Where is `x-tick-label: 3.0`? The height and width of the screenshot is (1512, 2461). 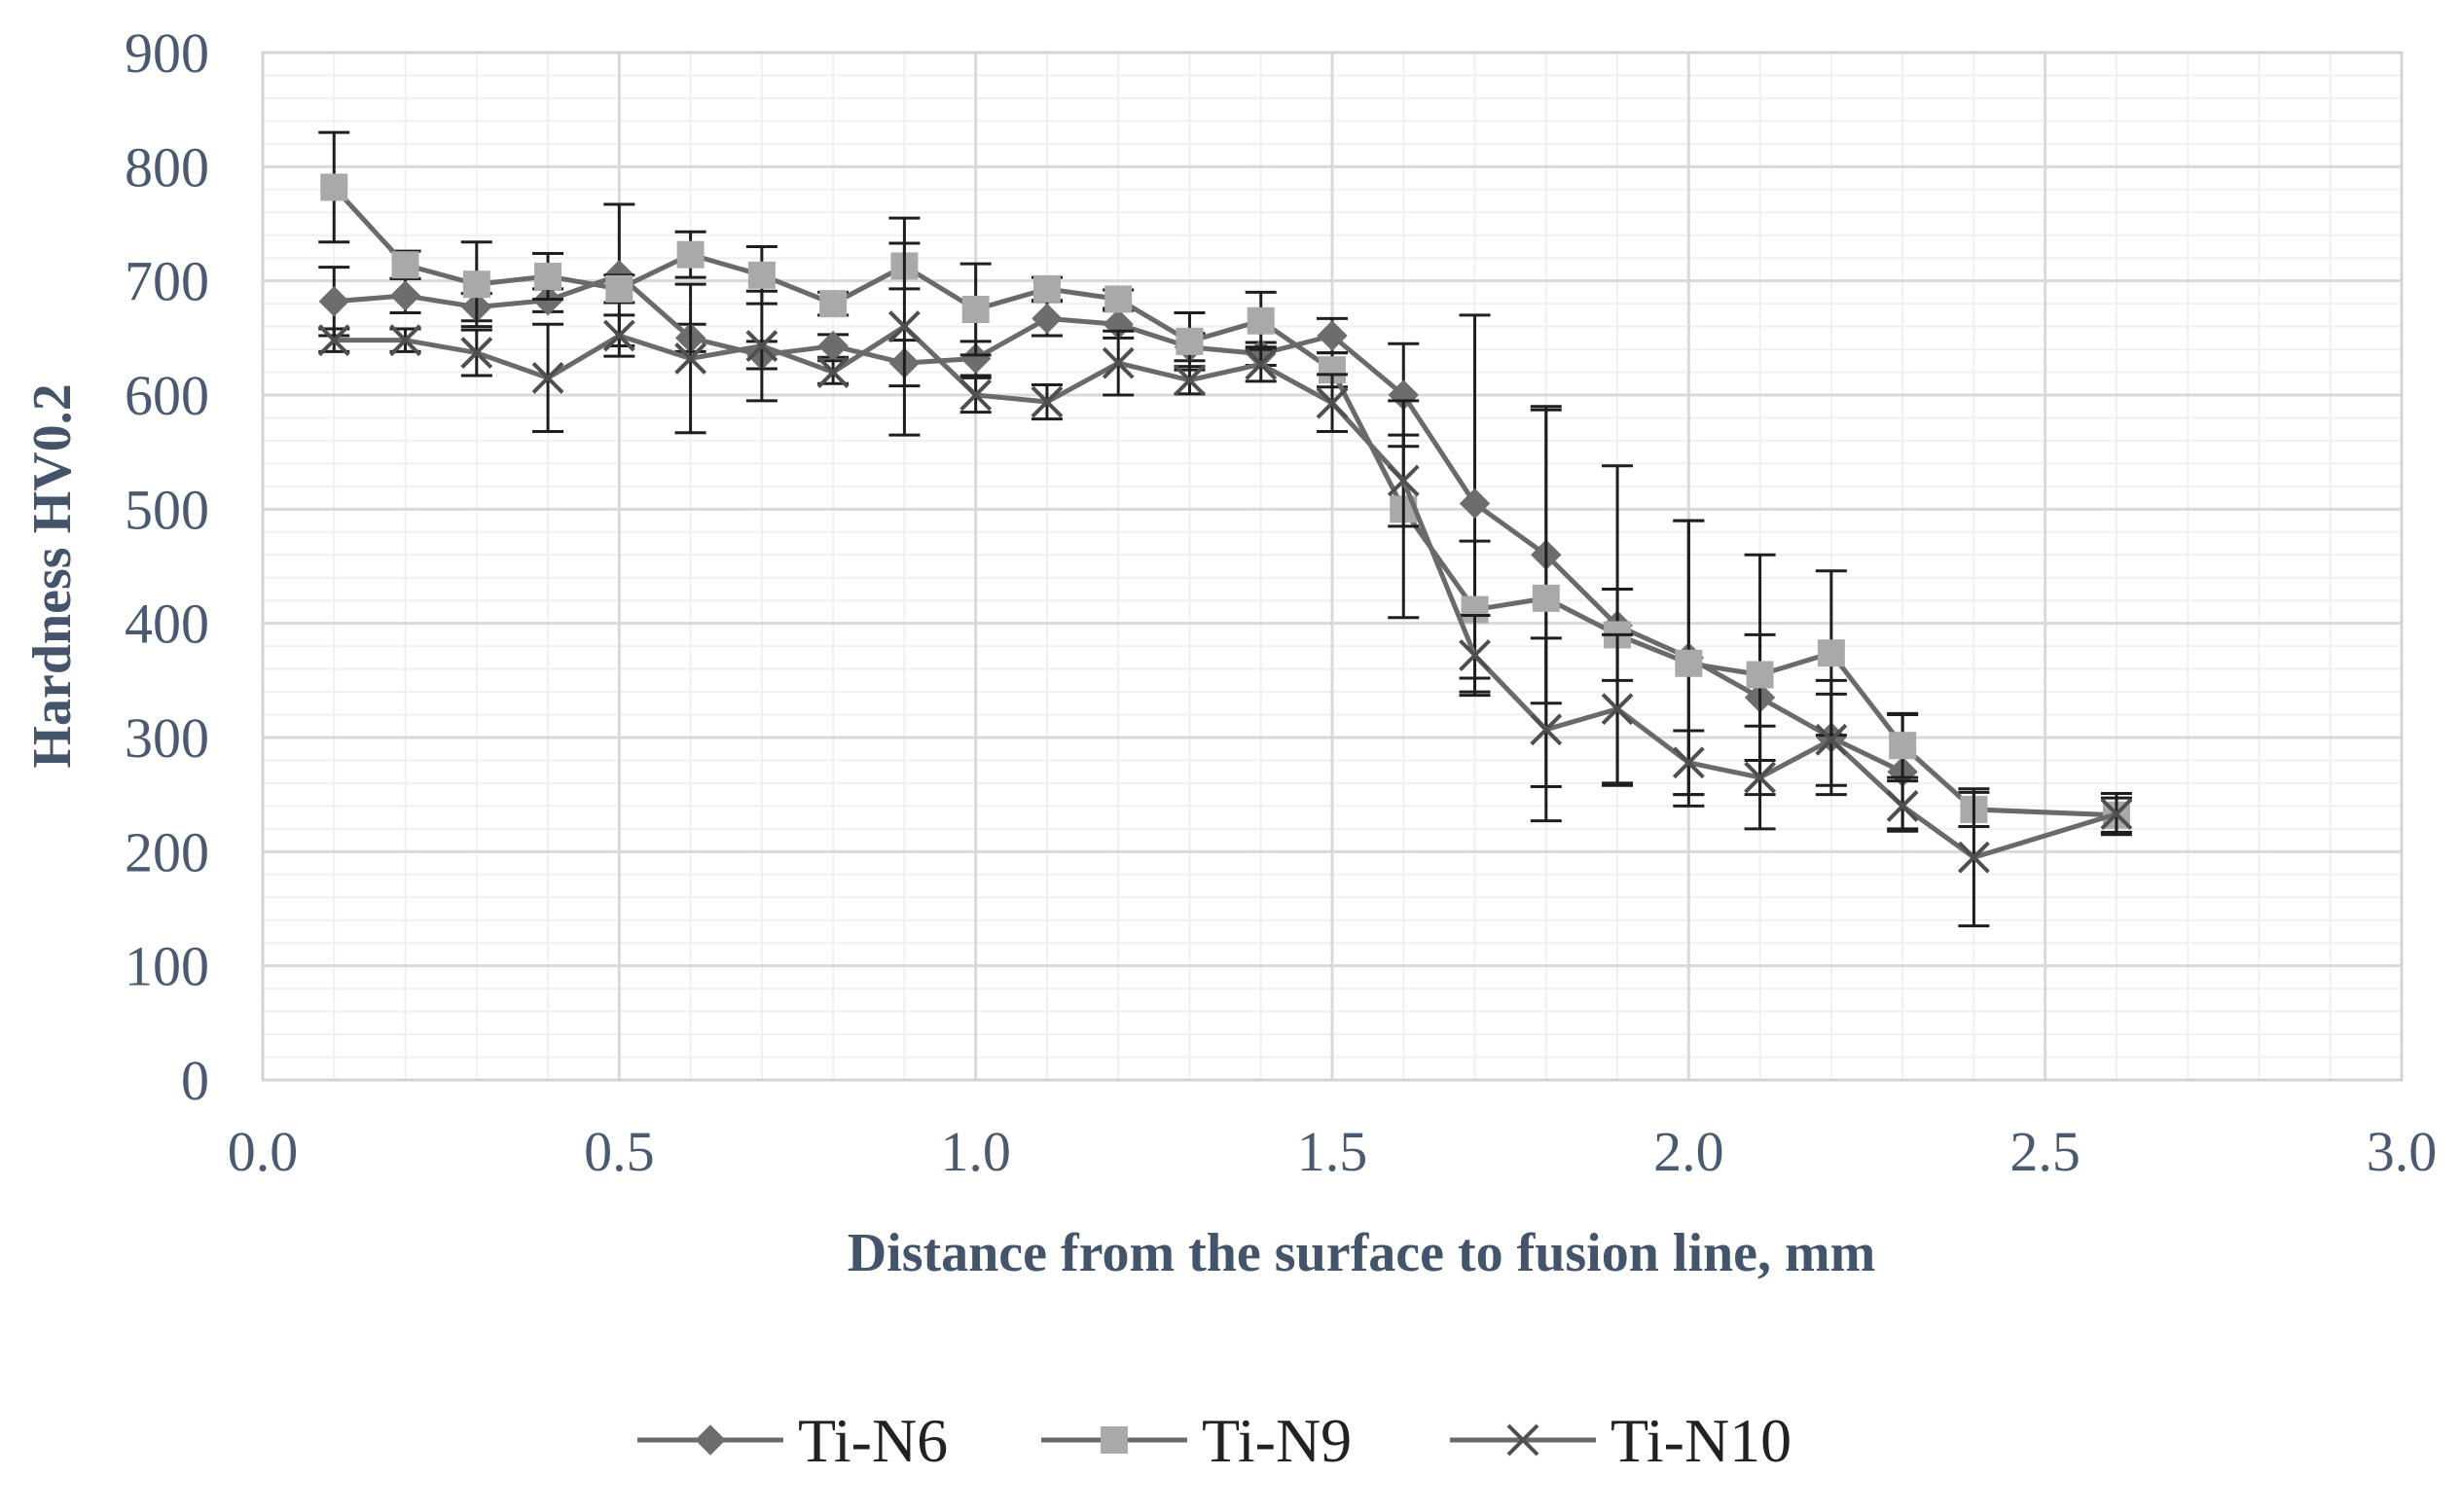 x-tick-label: 3.0 is located at coordinates (2402, 1151).